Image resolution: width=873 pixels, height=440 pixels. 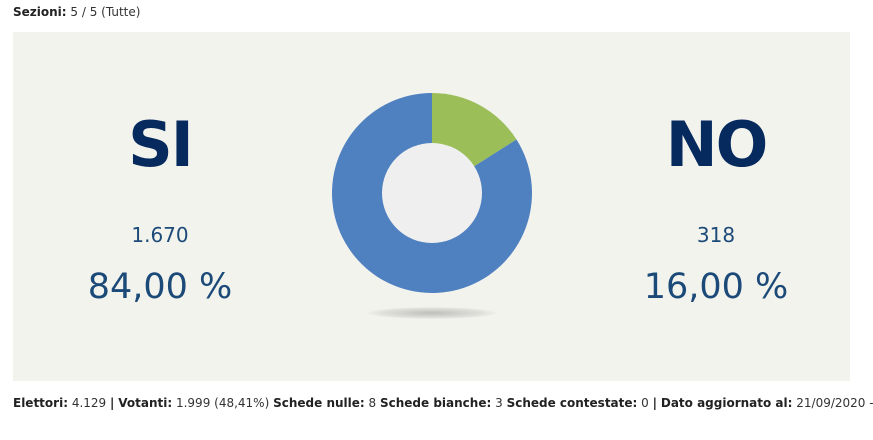 I want to click on null-ballots-value: 8, so click(x=372, y=403).